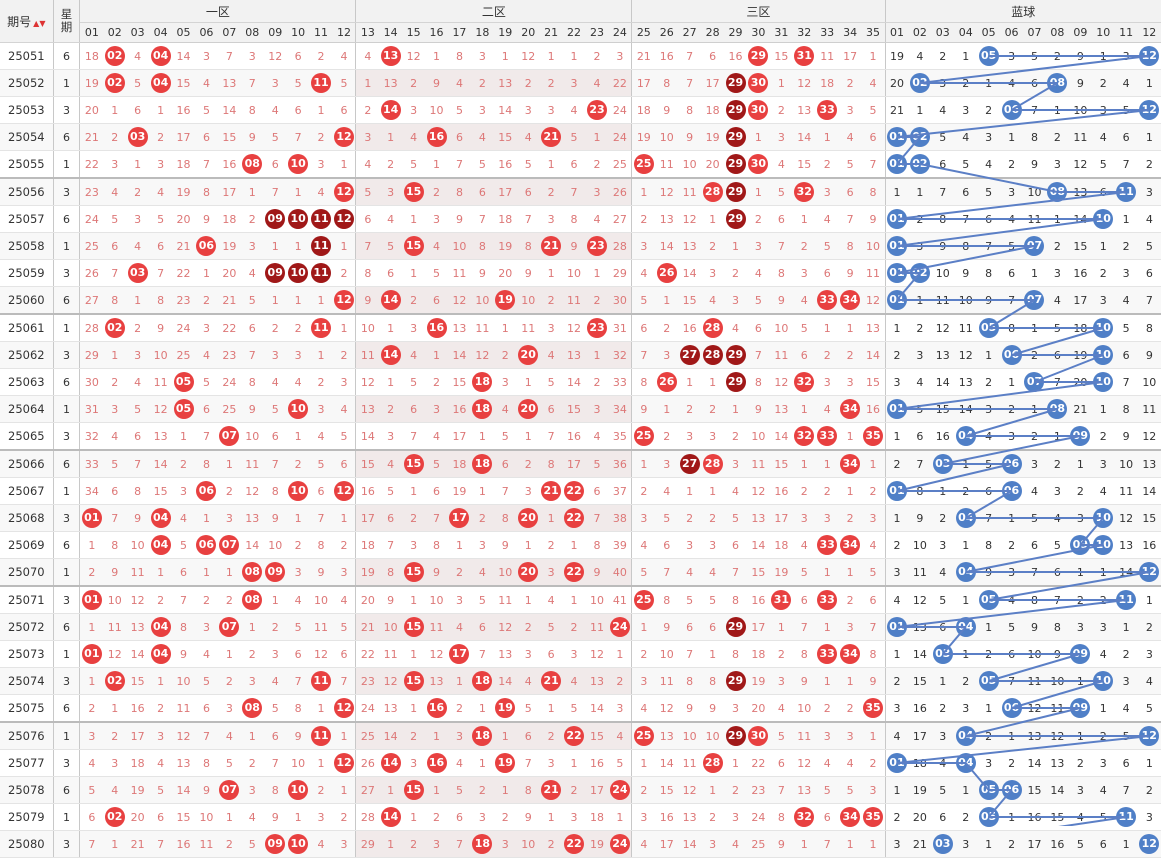  I want to click on blue-ball: 08, so click(1057, 409).